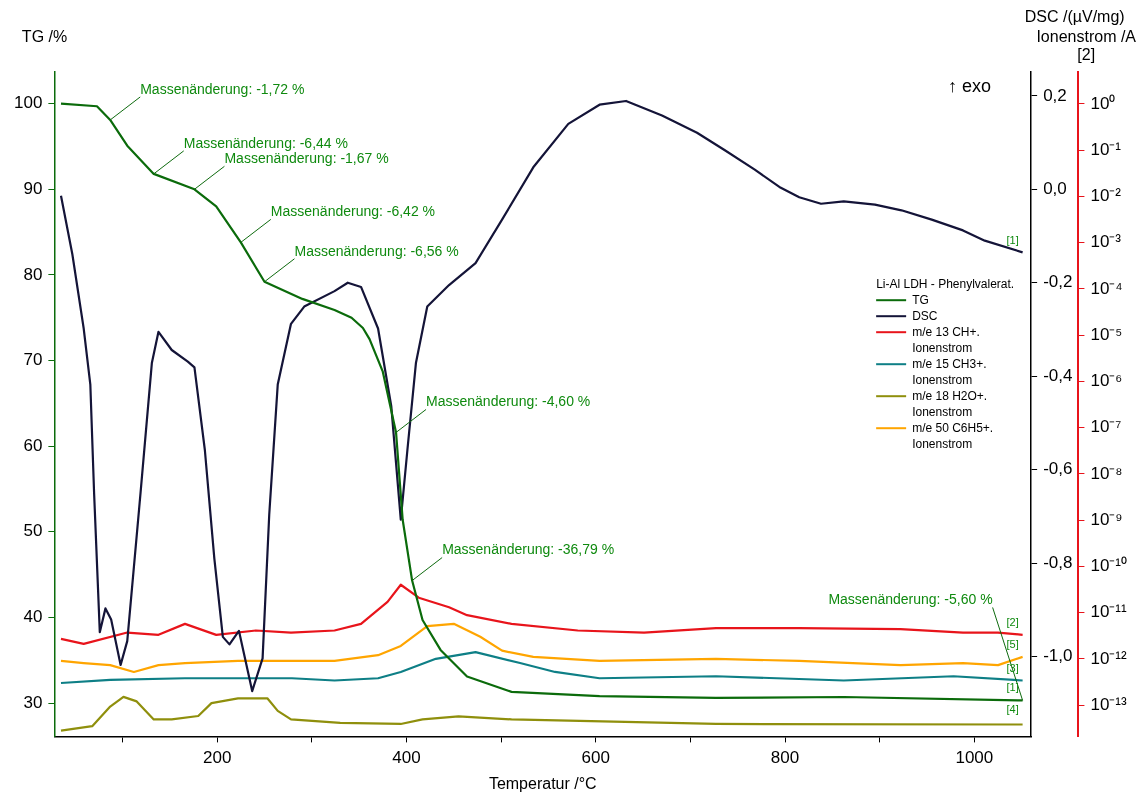 The width and height of the screenshot is (1145, 798). I want to click on y2-tick-label: 0,2, so click(1055, 95).